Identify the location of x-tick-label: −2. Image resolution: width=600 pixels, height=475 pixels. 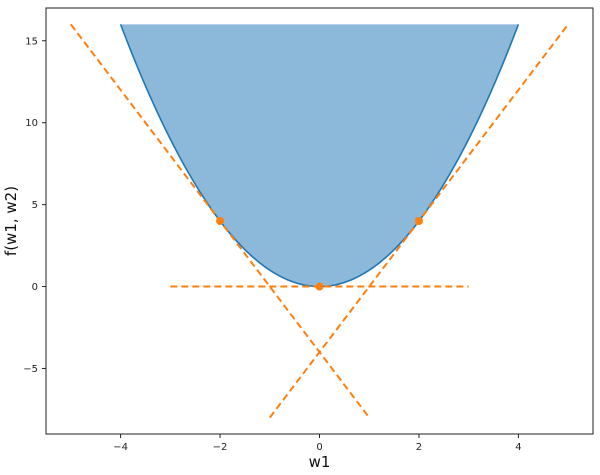
(220, 447).